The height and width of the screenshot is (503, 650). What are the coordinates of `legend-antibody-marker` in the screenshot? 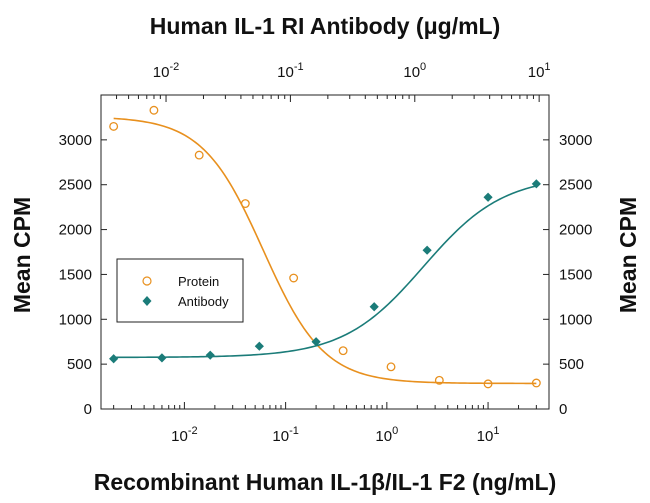 It's located at (147, 301).